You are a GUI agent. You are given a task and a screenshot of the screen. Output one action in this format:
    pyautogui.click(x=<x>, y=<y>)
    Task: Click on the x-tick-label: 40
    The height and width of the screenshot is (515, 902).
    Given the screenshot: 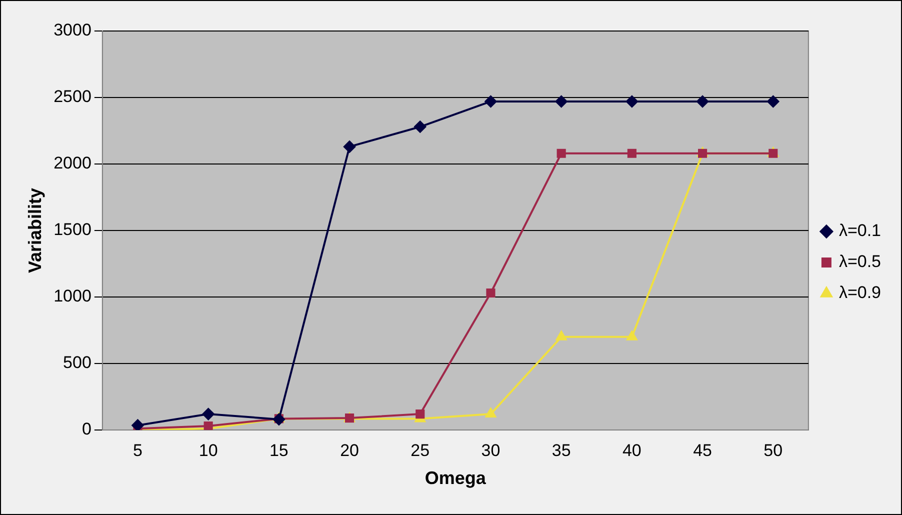 What is the action you would take?
    pyautogui.click(x=632, y=450)
    